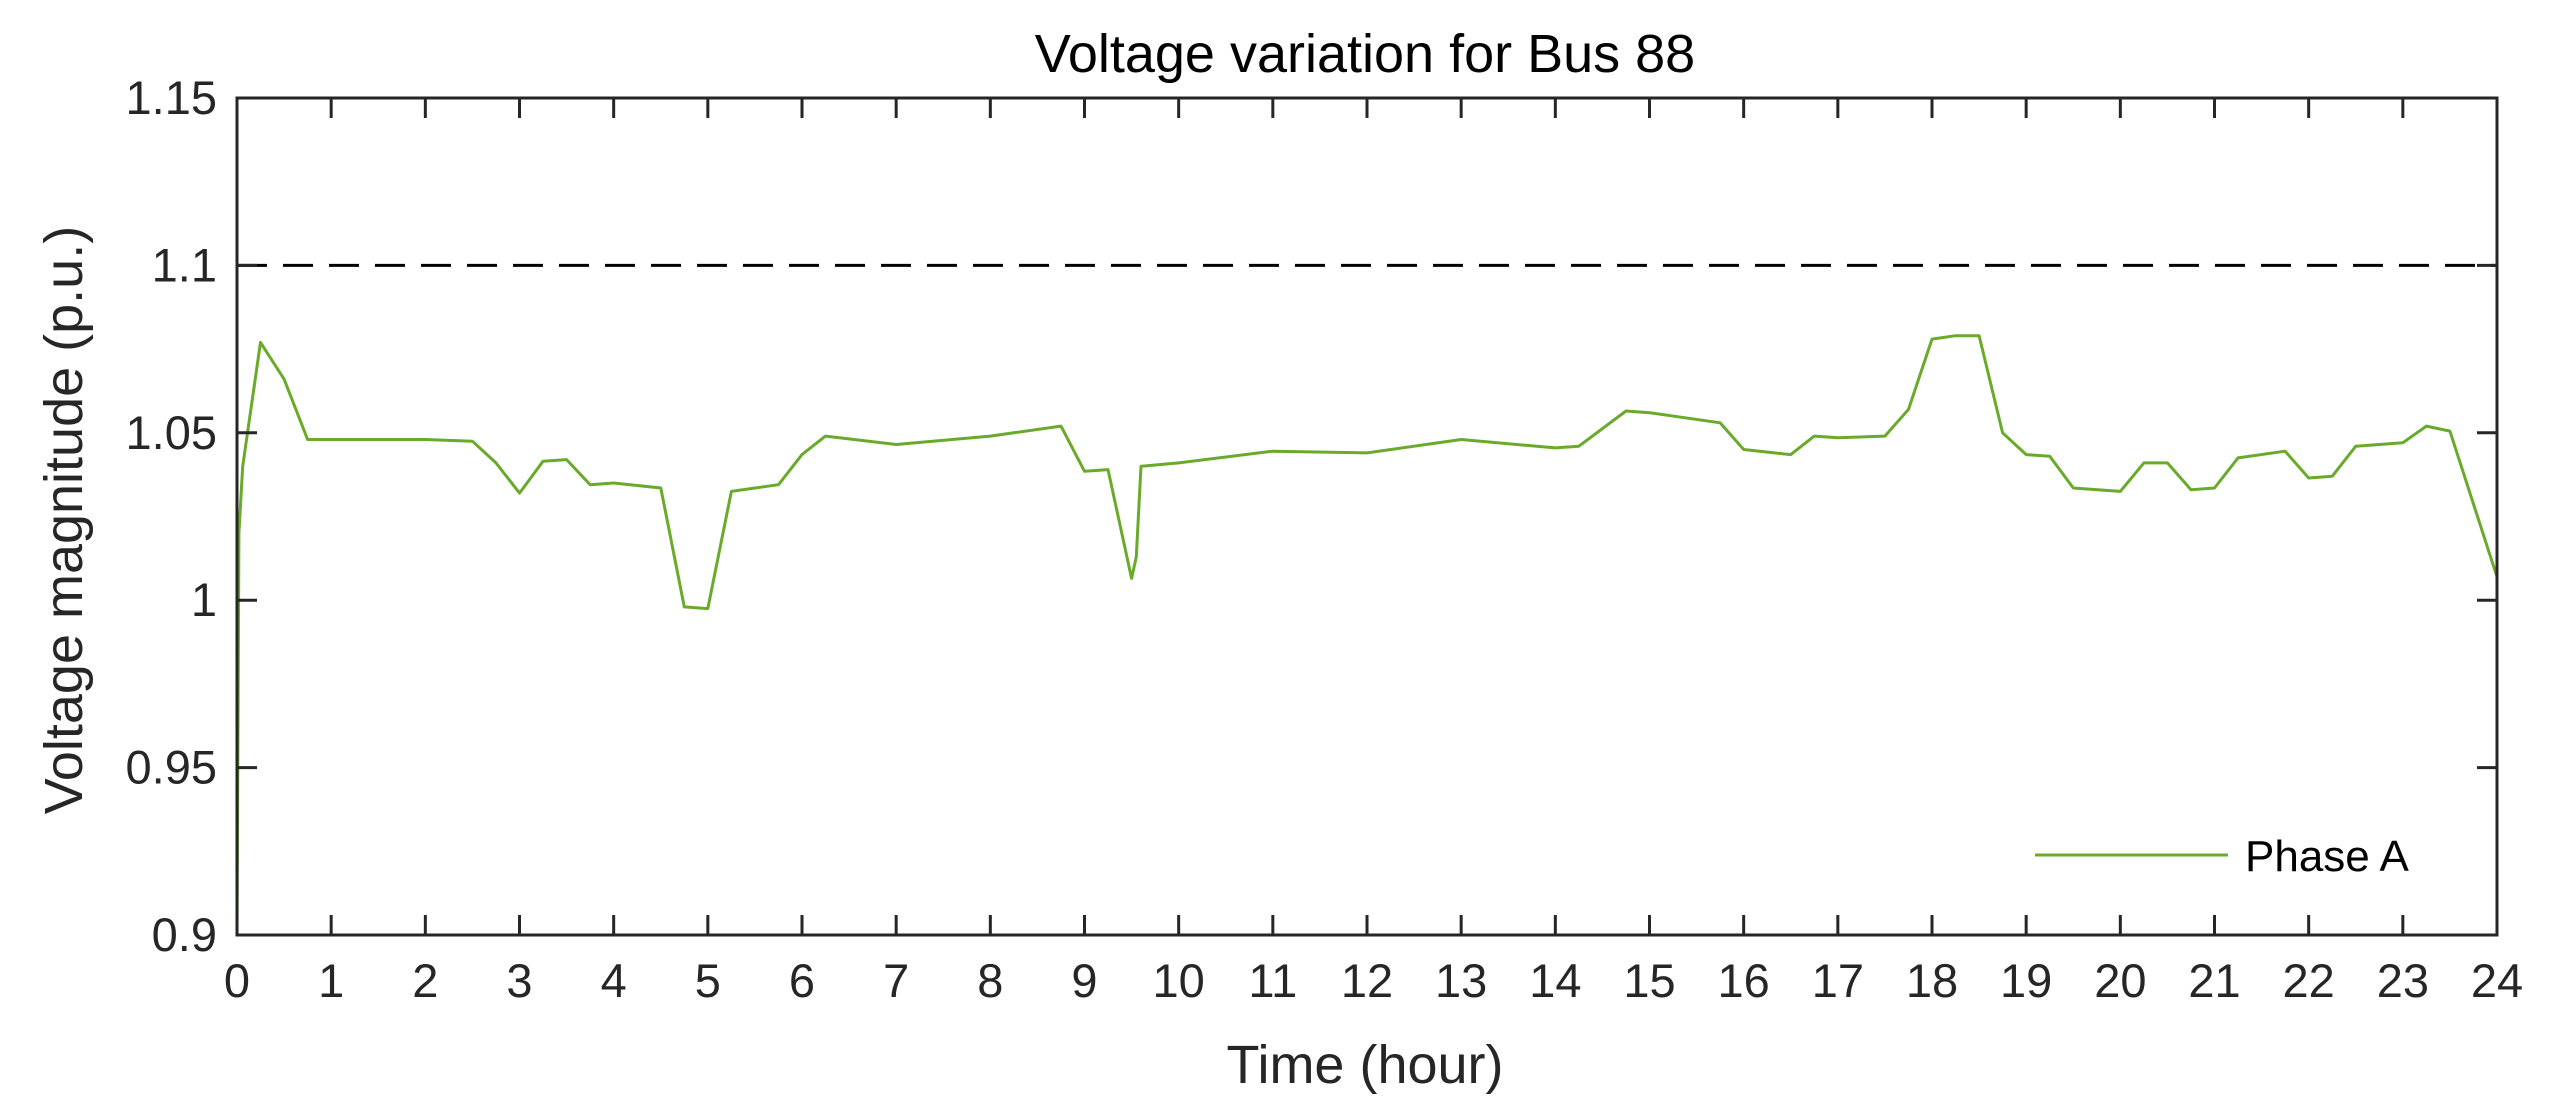 This screenshot has width=2553, height=1113. What do you see at coordinates (1179, 980) in the screenshot?
I see `x-tick-label-10: 10` at bounding box center [1179, 980].